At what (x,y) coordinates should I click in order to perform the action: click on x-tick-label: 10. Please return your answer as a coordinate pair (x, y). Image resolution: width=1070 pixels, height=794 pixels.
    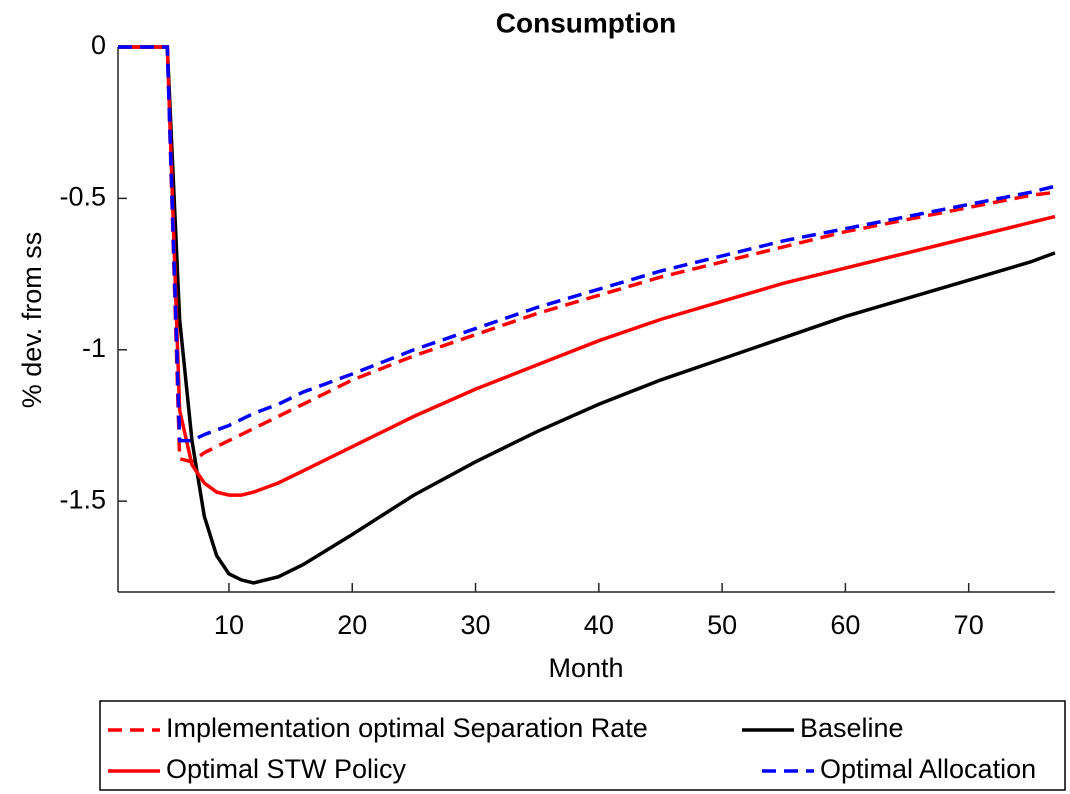
    Looking at the image, I should click on (229, 625).